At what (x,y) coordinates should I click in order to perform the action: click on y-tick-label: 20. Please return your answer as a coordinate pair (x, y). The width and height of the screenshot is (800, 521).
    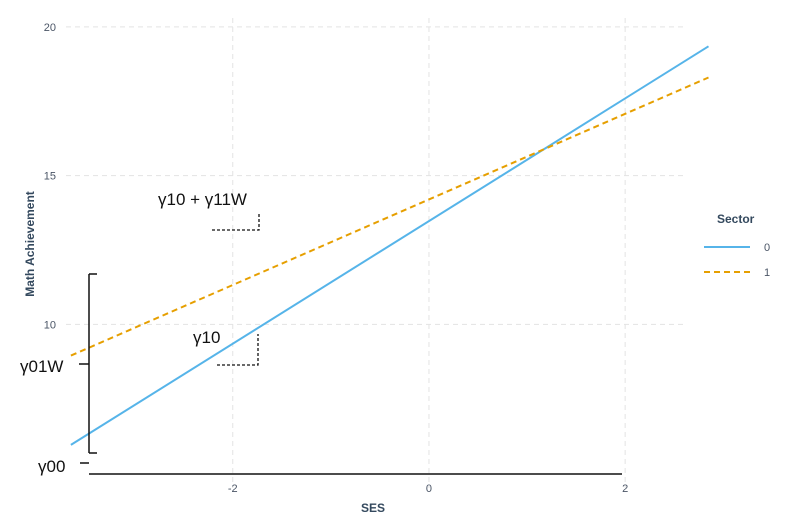
    Looking at the image, I should click on (50, 28).